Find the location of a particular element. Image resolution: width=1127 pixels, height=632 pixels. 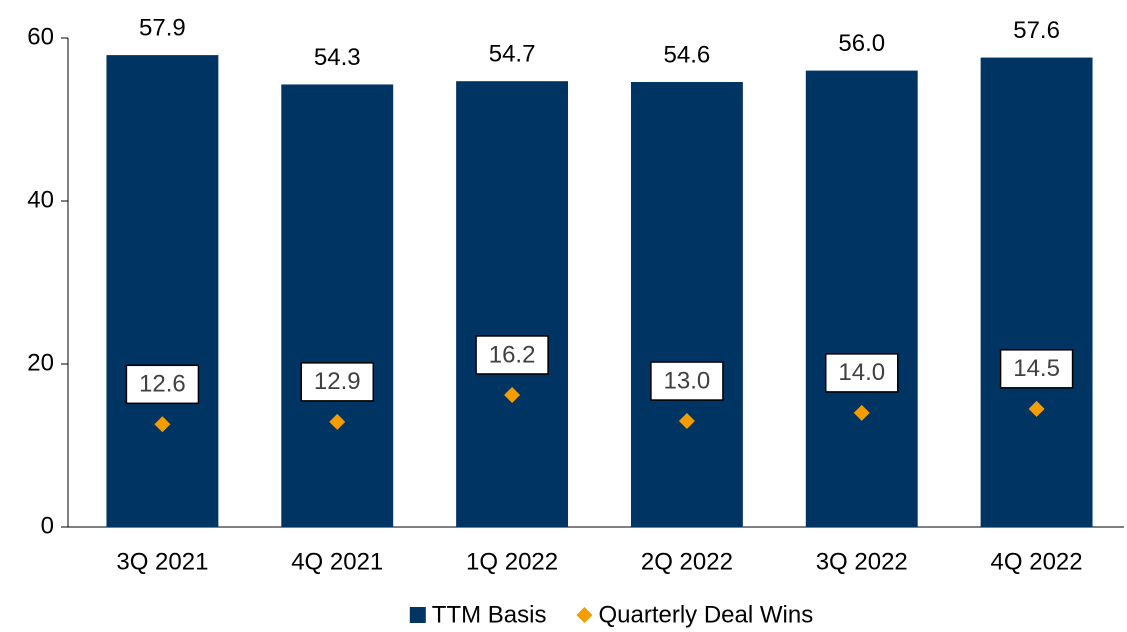

x-tick-label: 4Q 2022 is located at coordinates (1037, 561).